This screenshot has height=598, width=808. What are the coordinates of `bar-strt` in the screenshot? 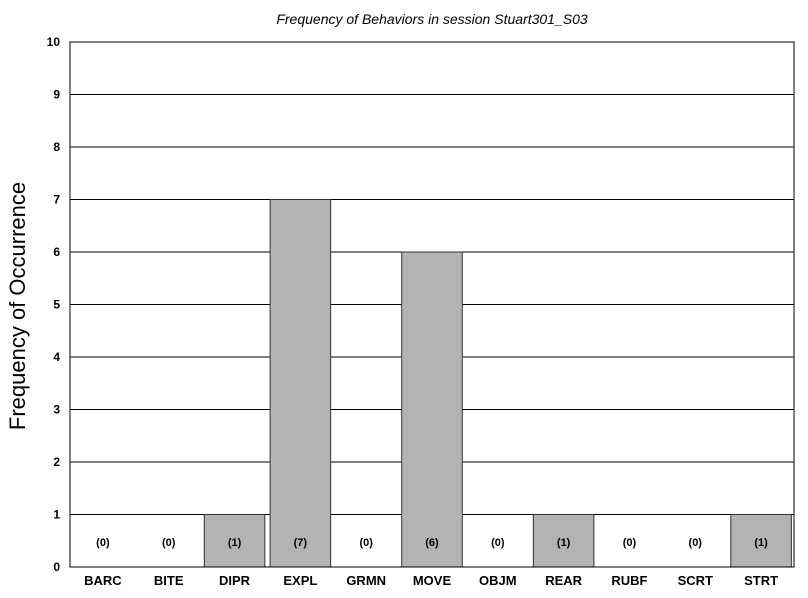 It's located at (761, 541).